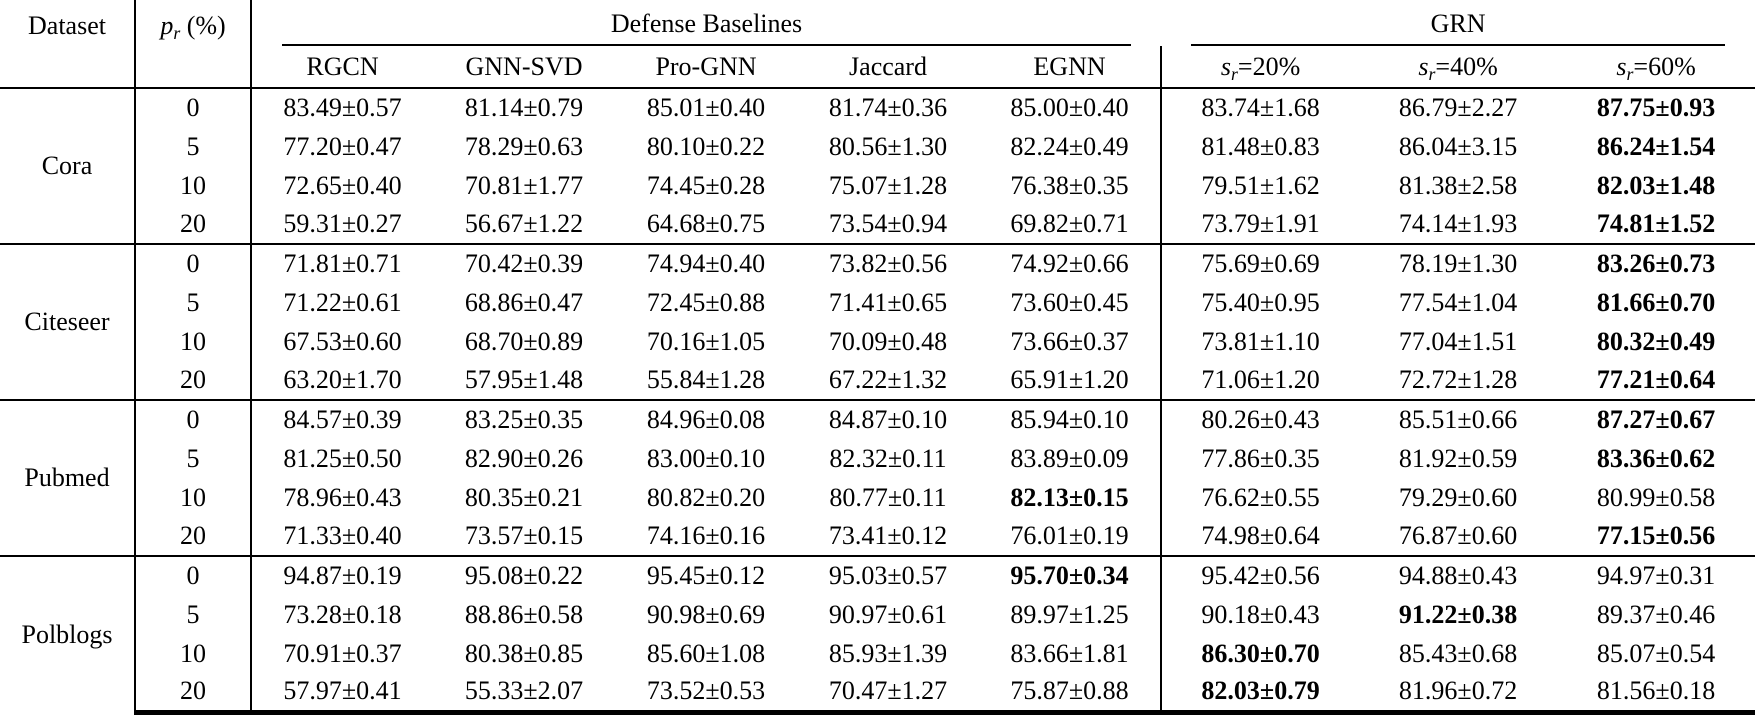  Describe the element at coordinates (1656, 379) in the screenshot. I see `result-cell: 77.21±0.64` at that location.